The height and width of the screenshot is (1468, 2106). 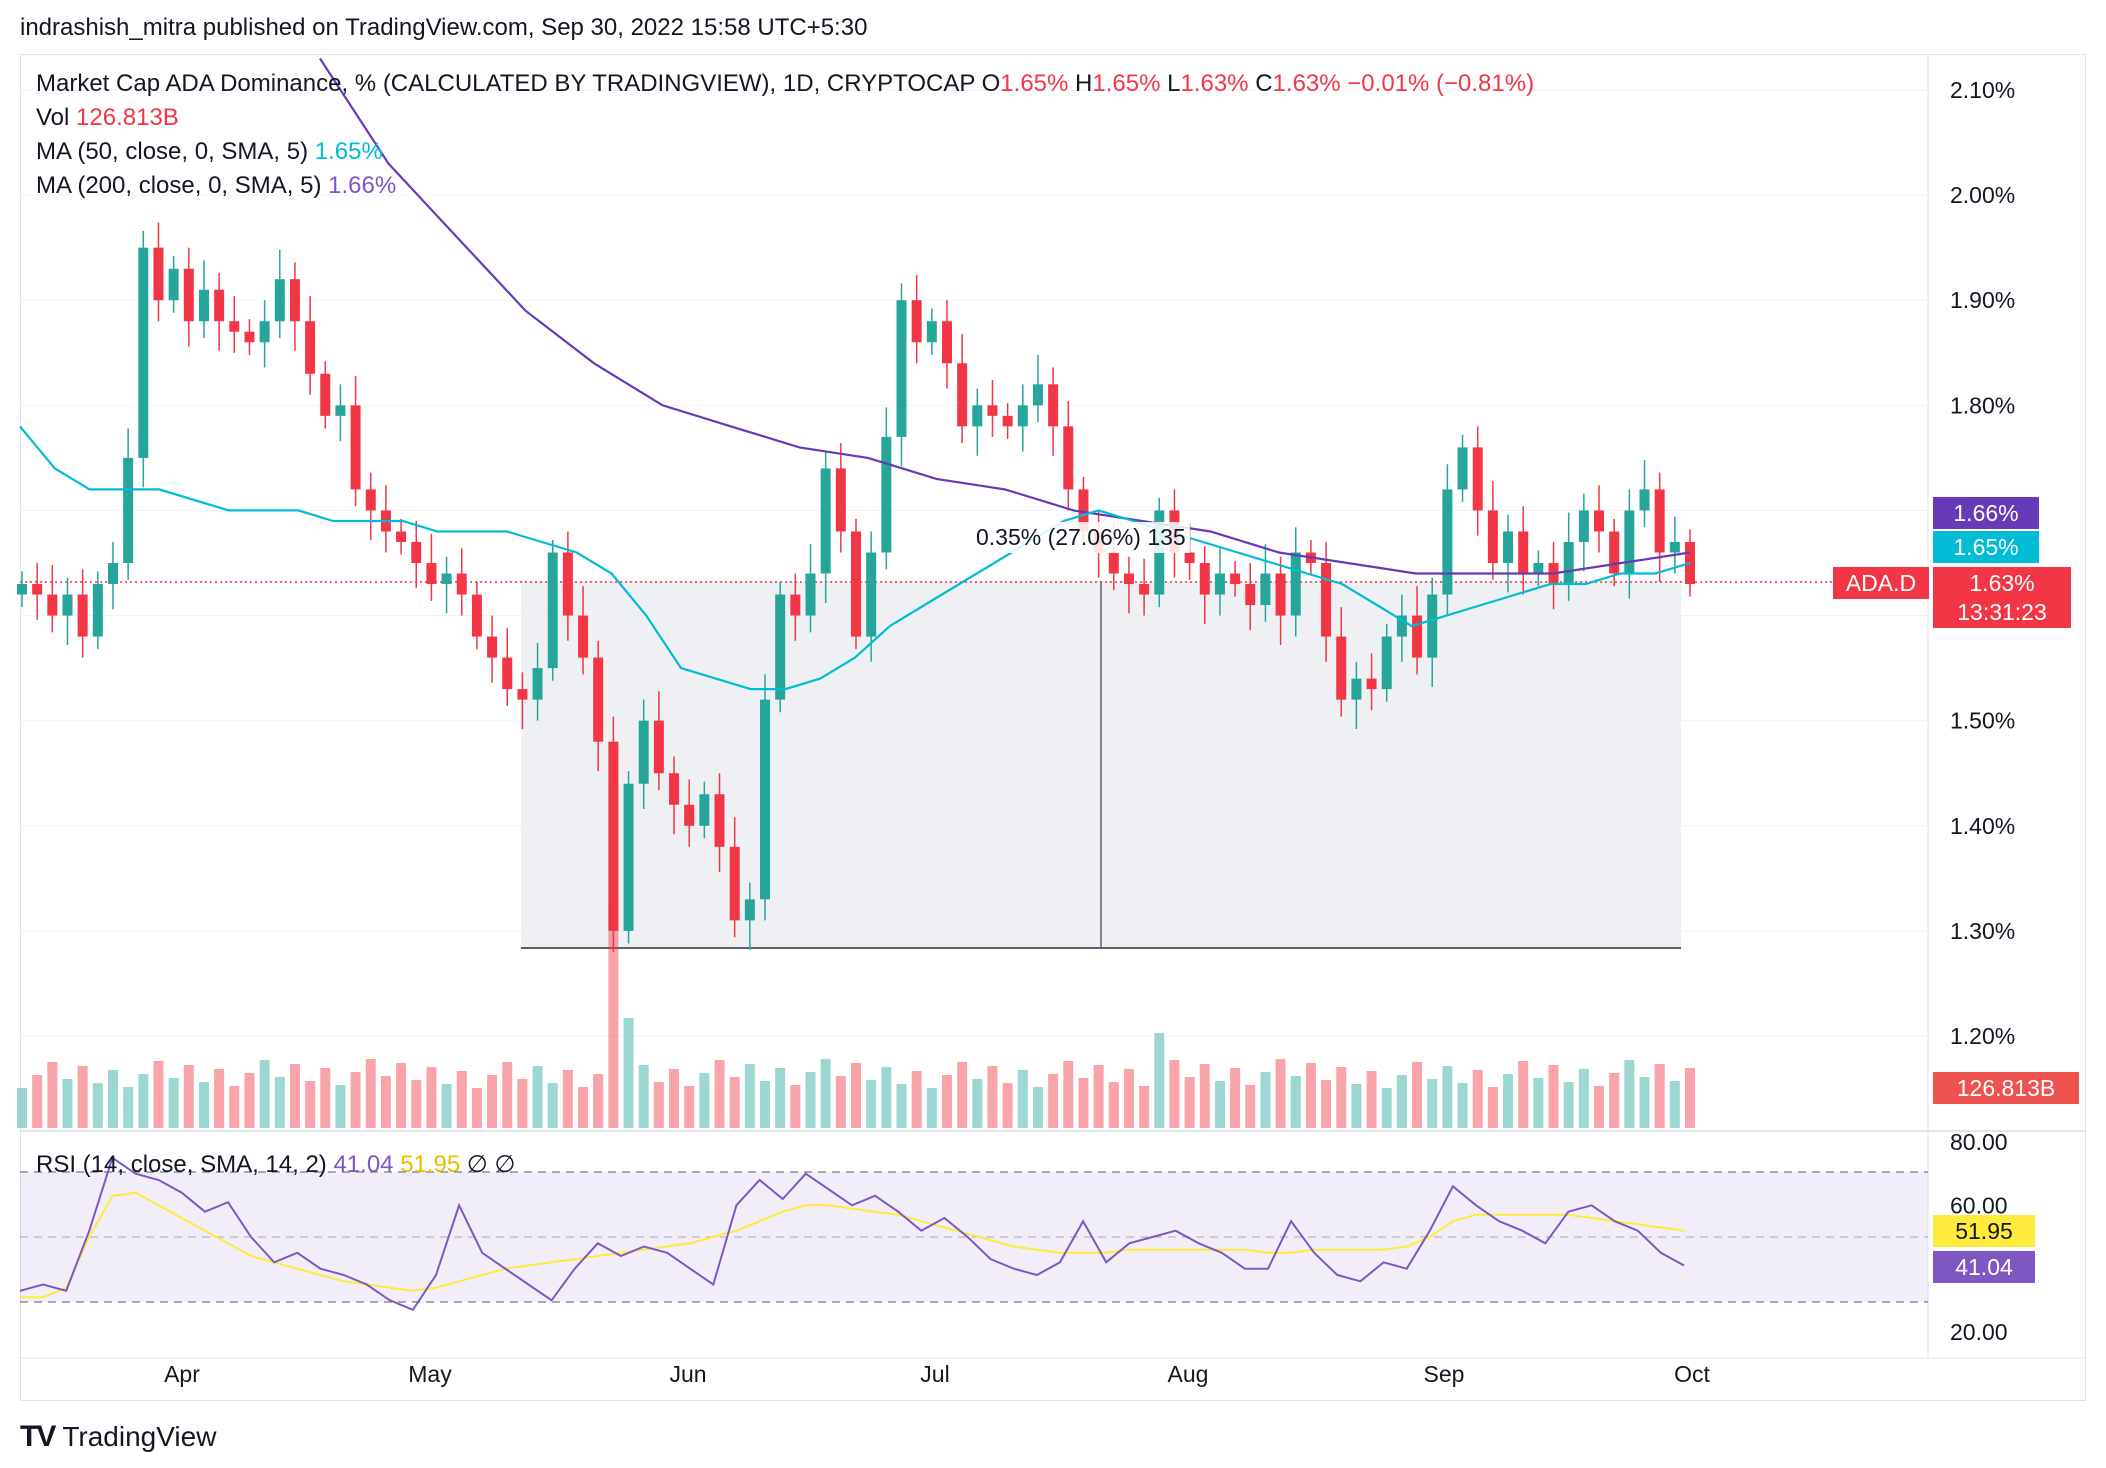 What do you see at coordinates (430, 1164) in the screenshot?
I see `rsi-legend-sma-value: 51.95` at bounding box center [430, 1164].